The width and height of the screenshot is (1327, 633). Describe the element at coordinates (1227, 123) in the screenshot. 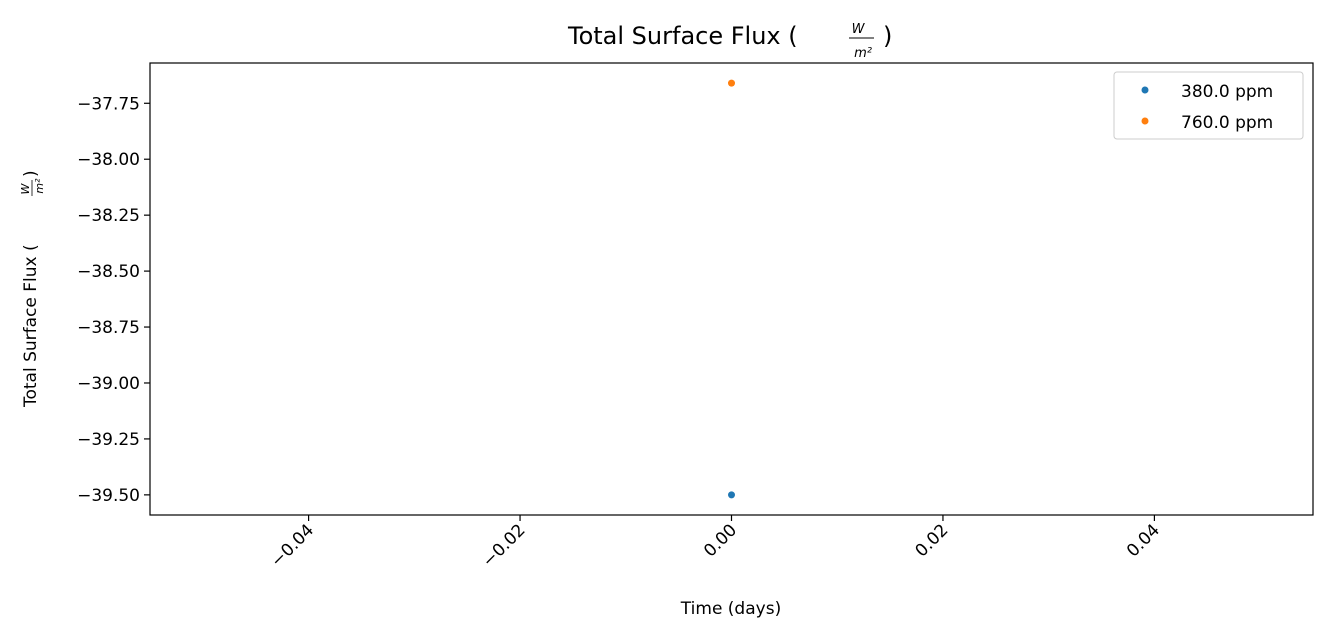

I see `legend-label-760: 760.0 ppm` at that location.